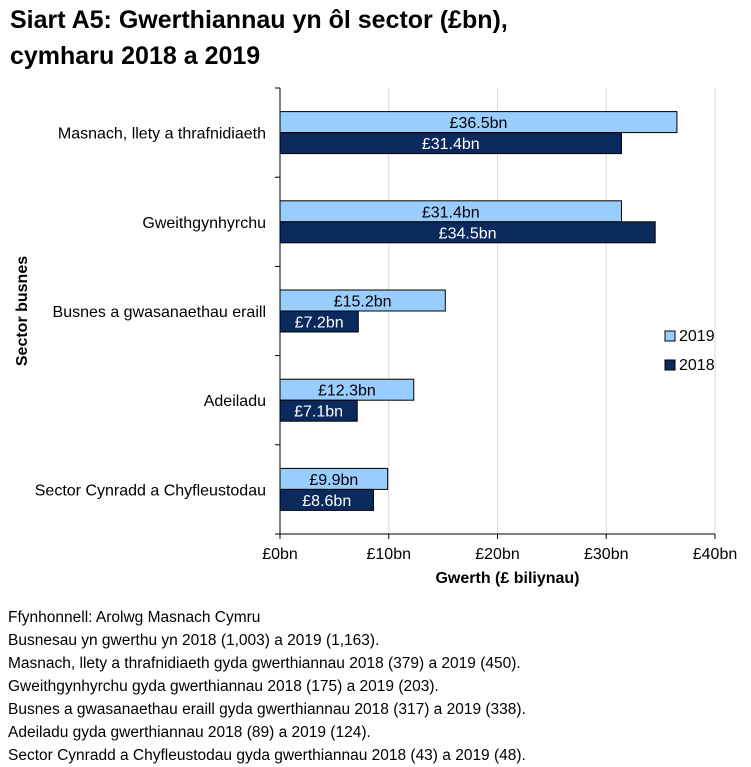  I want to click on x-tick-label: £40bn, so click(715, 554).